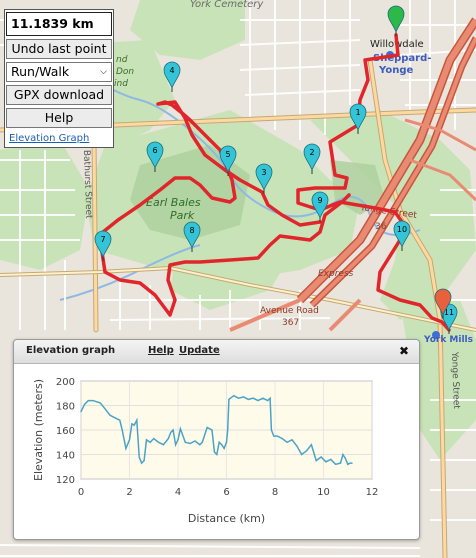 The height and width of the screenshot is (558, 476). I want to click on route-marker-1: 1, so click(358, 118).